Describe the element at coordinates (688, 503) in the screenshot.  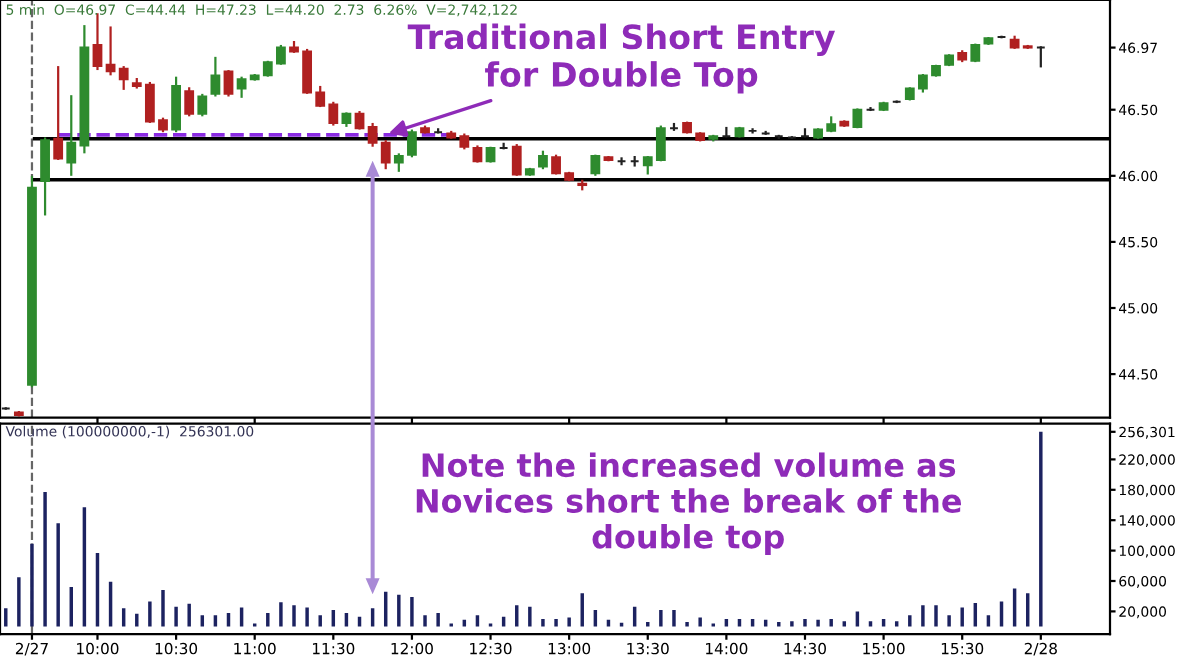
I see `annotation: Note the increased volume as Novices short the break of the double top` at that location.